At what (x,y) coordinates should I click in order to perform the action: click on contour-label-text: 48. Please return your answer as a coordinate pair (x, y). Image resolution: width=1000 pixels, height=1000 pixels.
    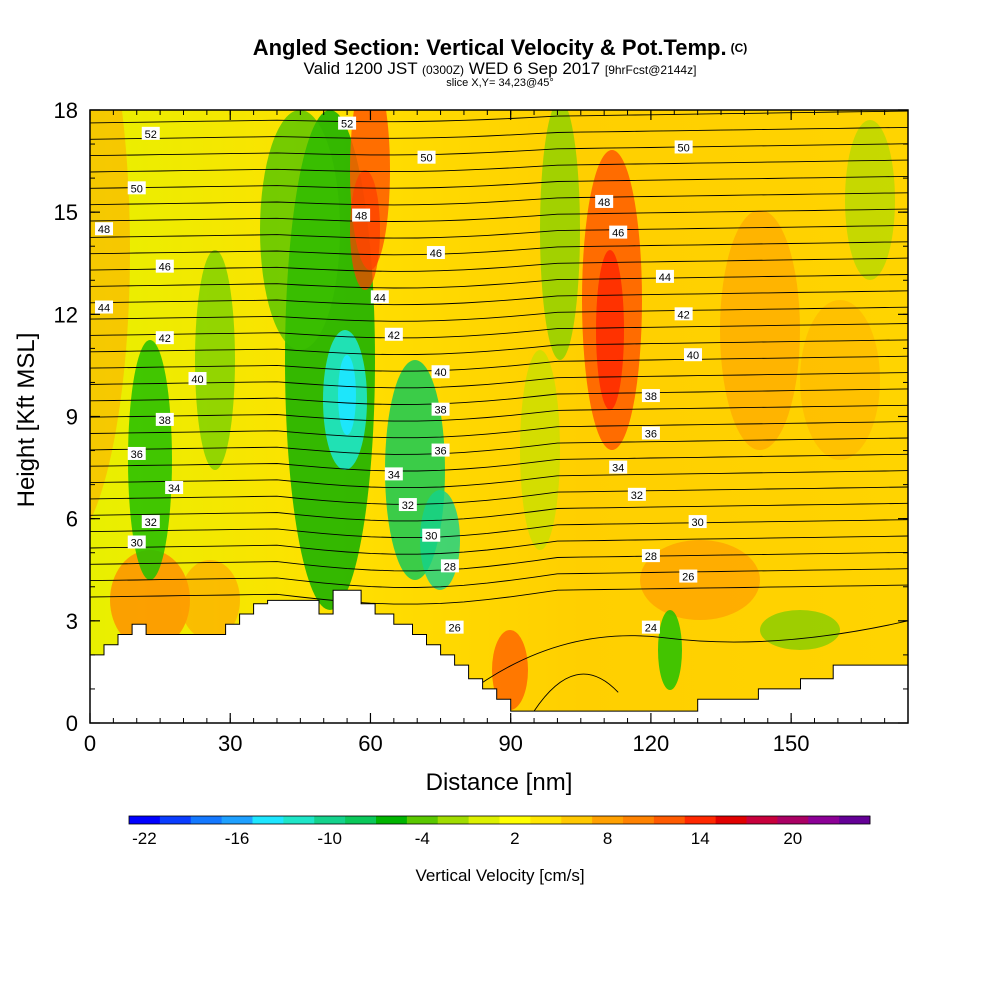
    Looking at the image, I should click on (104, 230).